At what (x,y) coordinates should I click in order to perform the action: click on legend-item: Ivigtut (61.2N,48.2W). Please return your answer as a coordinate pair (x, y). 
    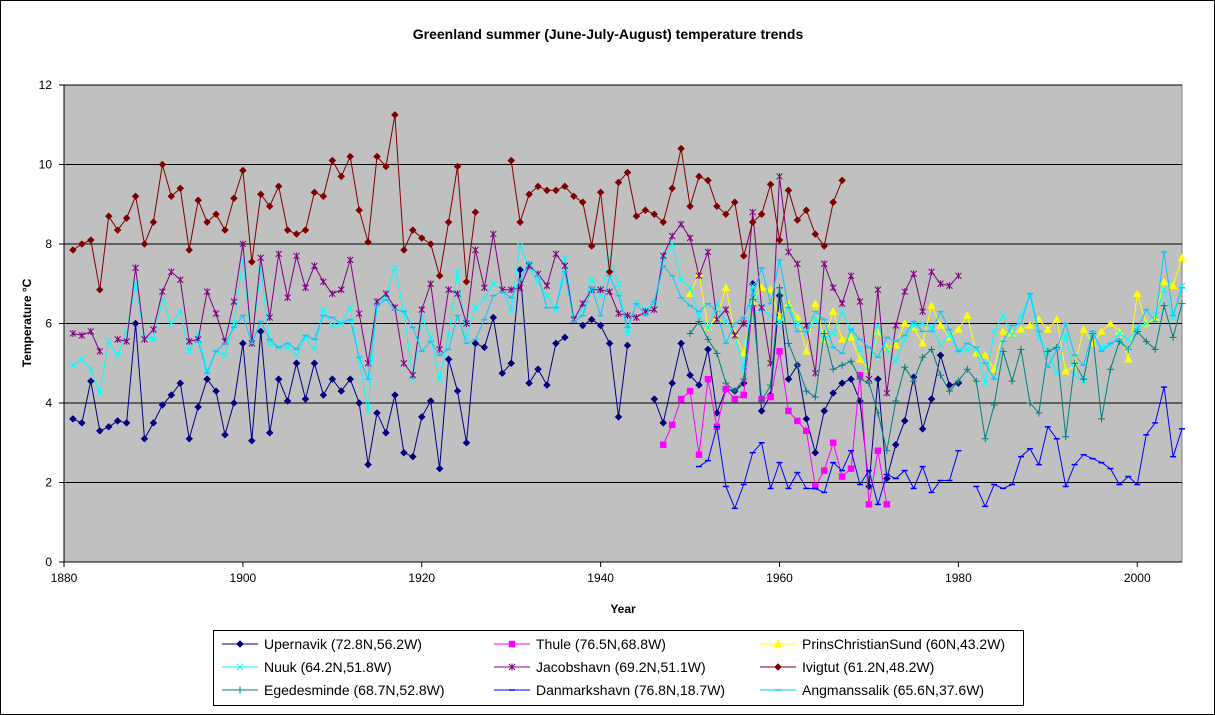
    Looking at the image, I should click on (847, 667).